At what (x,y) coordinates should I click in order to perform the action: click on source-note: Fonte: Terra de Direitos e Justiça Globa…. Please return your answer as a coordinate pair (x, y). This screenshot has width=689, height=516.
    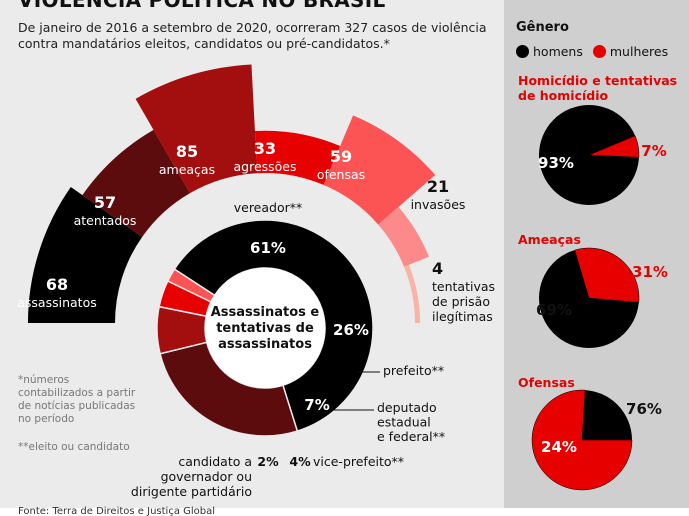
    Looking at the image, I should click on (117, 511).